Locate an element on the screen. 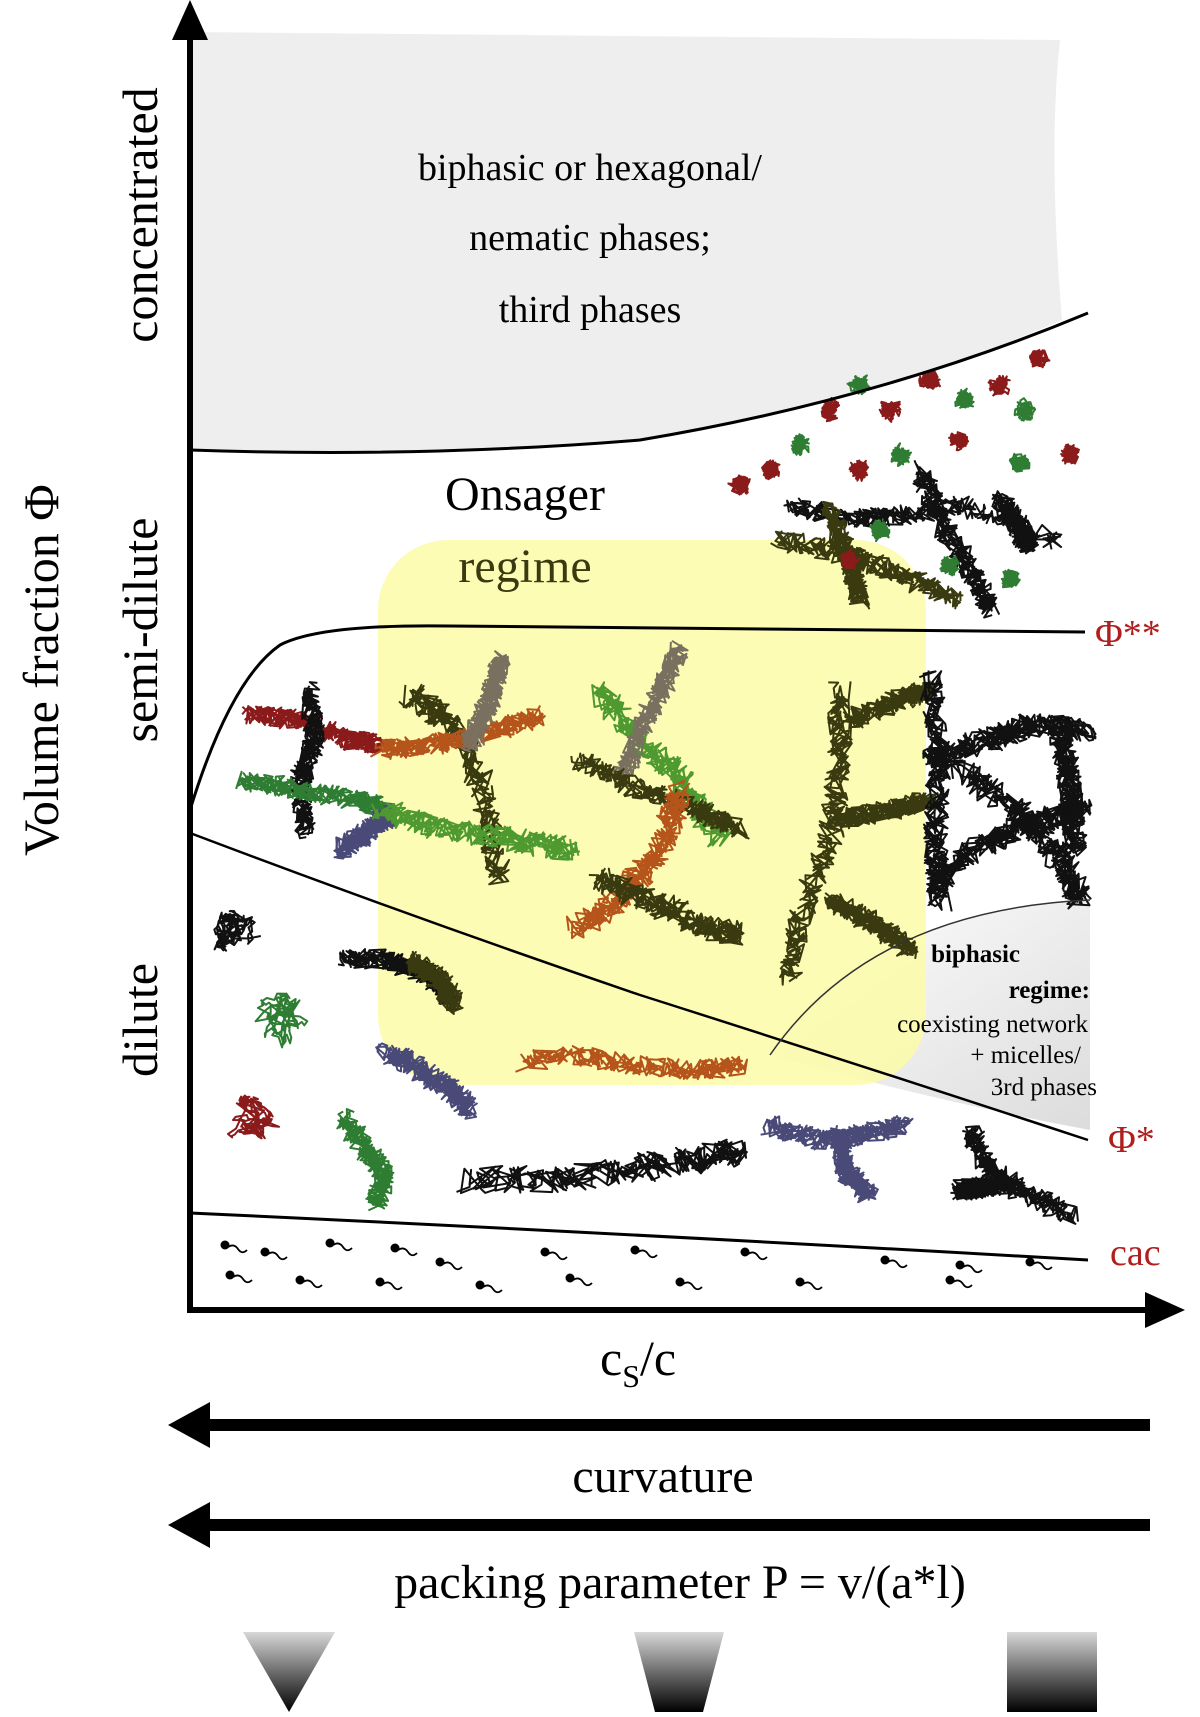  biphasic-title-2: regime: is located at coordinates (1049, 990).